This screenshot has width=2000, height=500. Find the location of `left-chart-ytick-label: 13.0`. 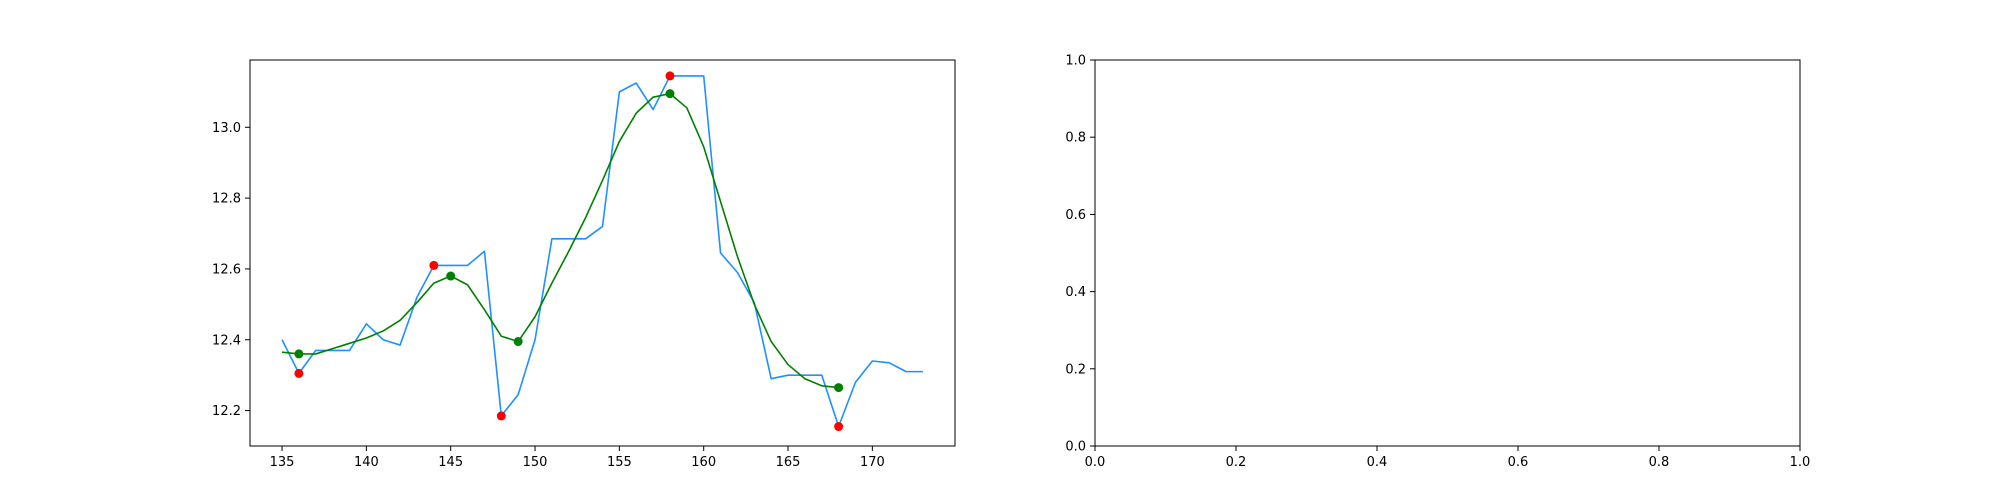

left-chart-ytick-label: 13.0 is located at coordinates (226, 128).